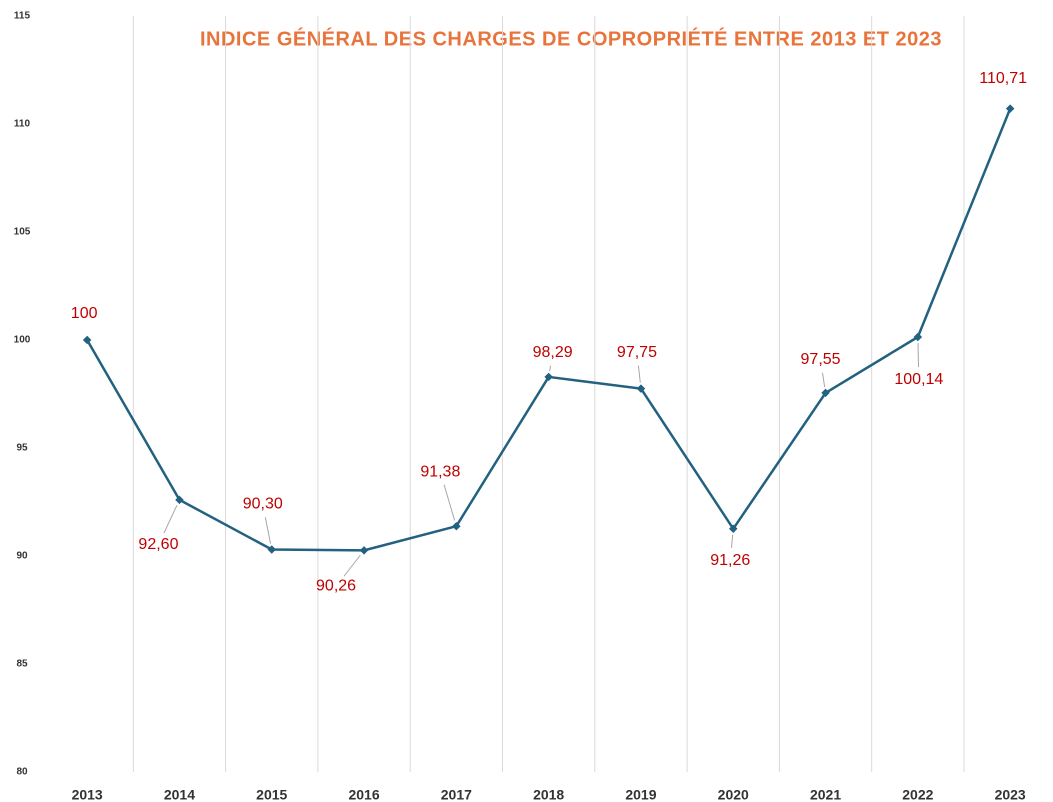 This screenshot has height=802, width=1053. I want to click on y-tick-label: 90, so click(22, 556).